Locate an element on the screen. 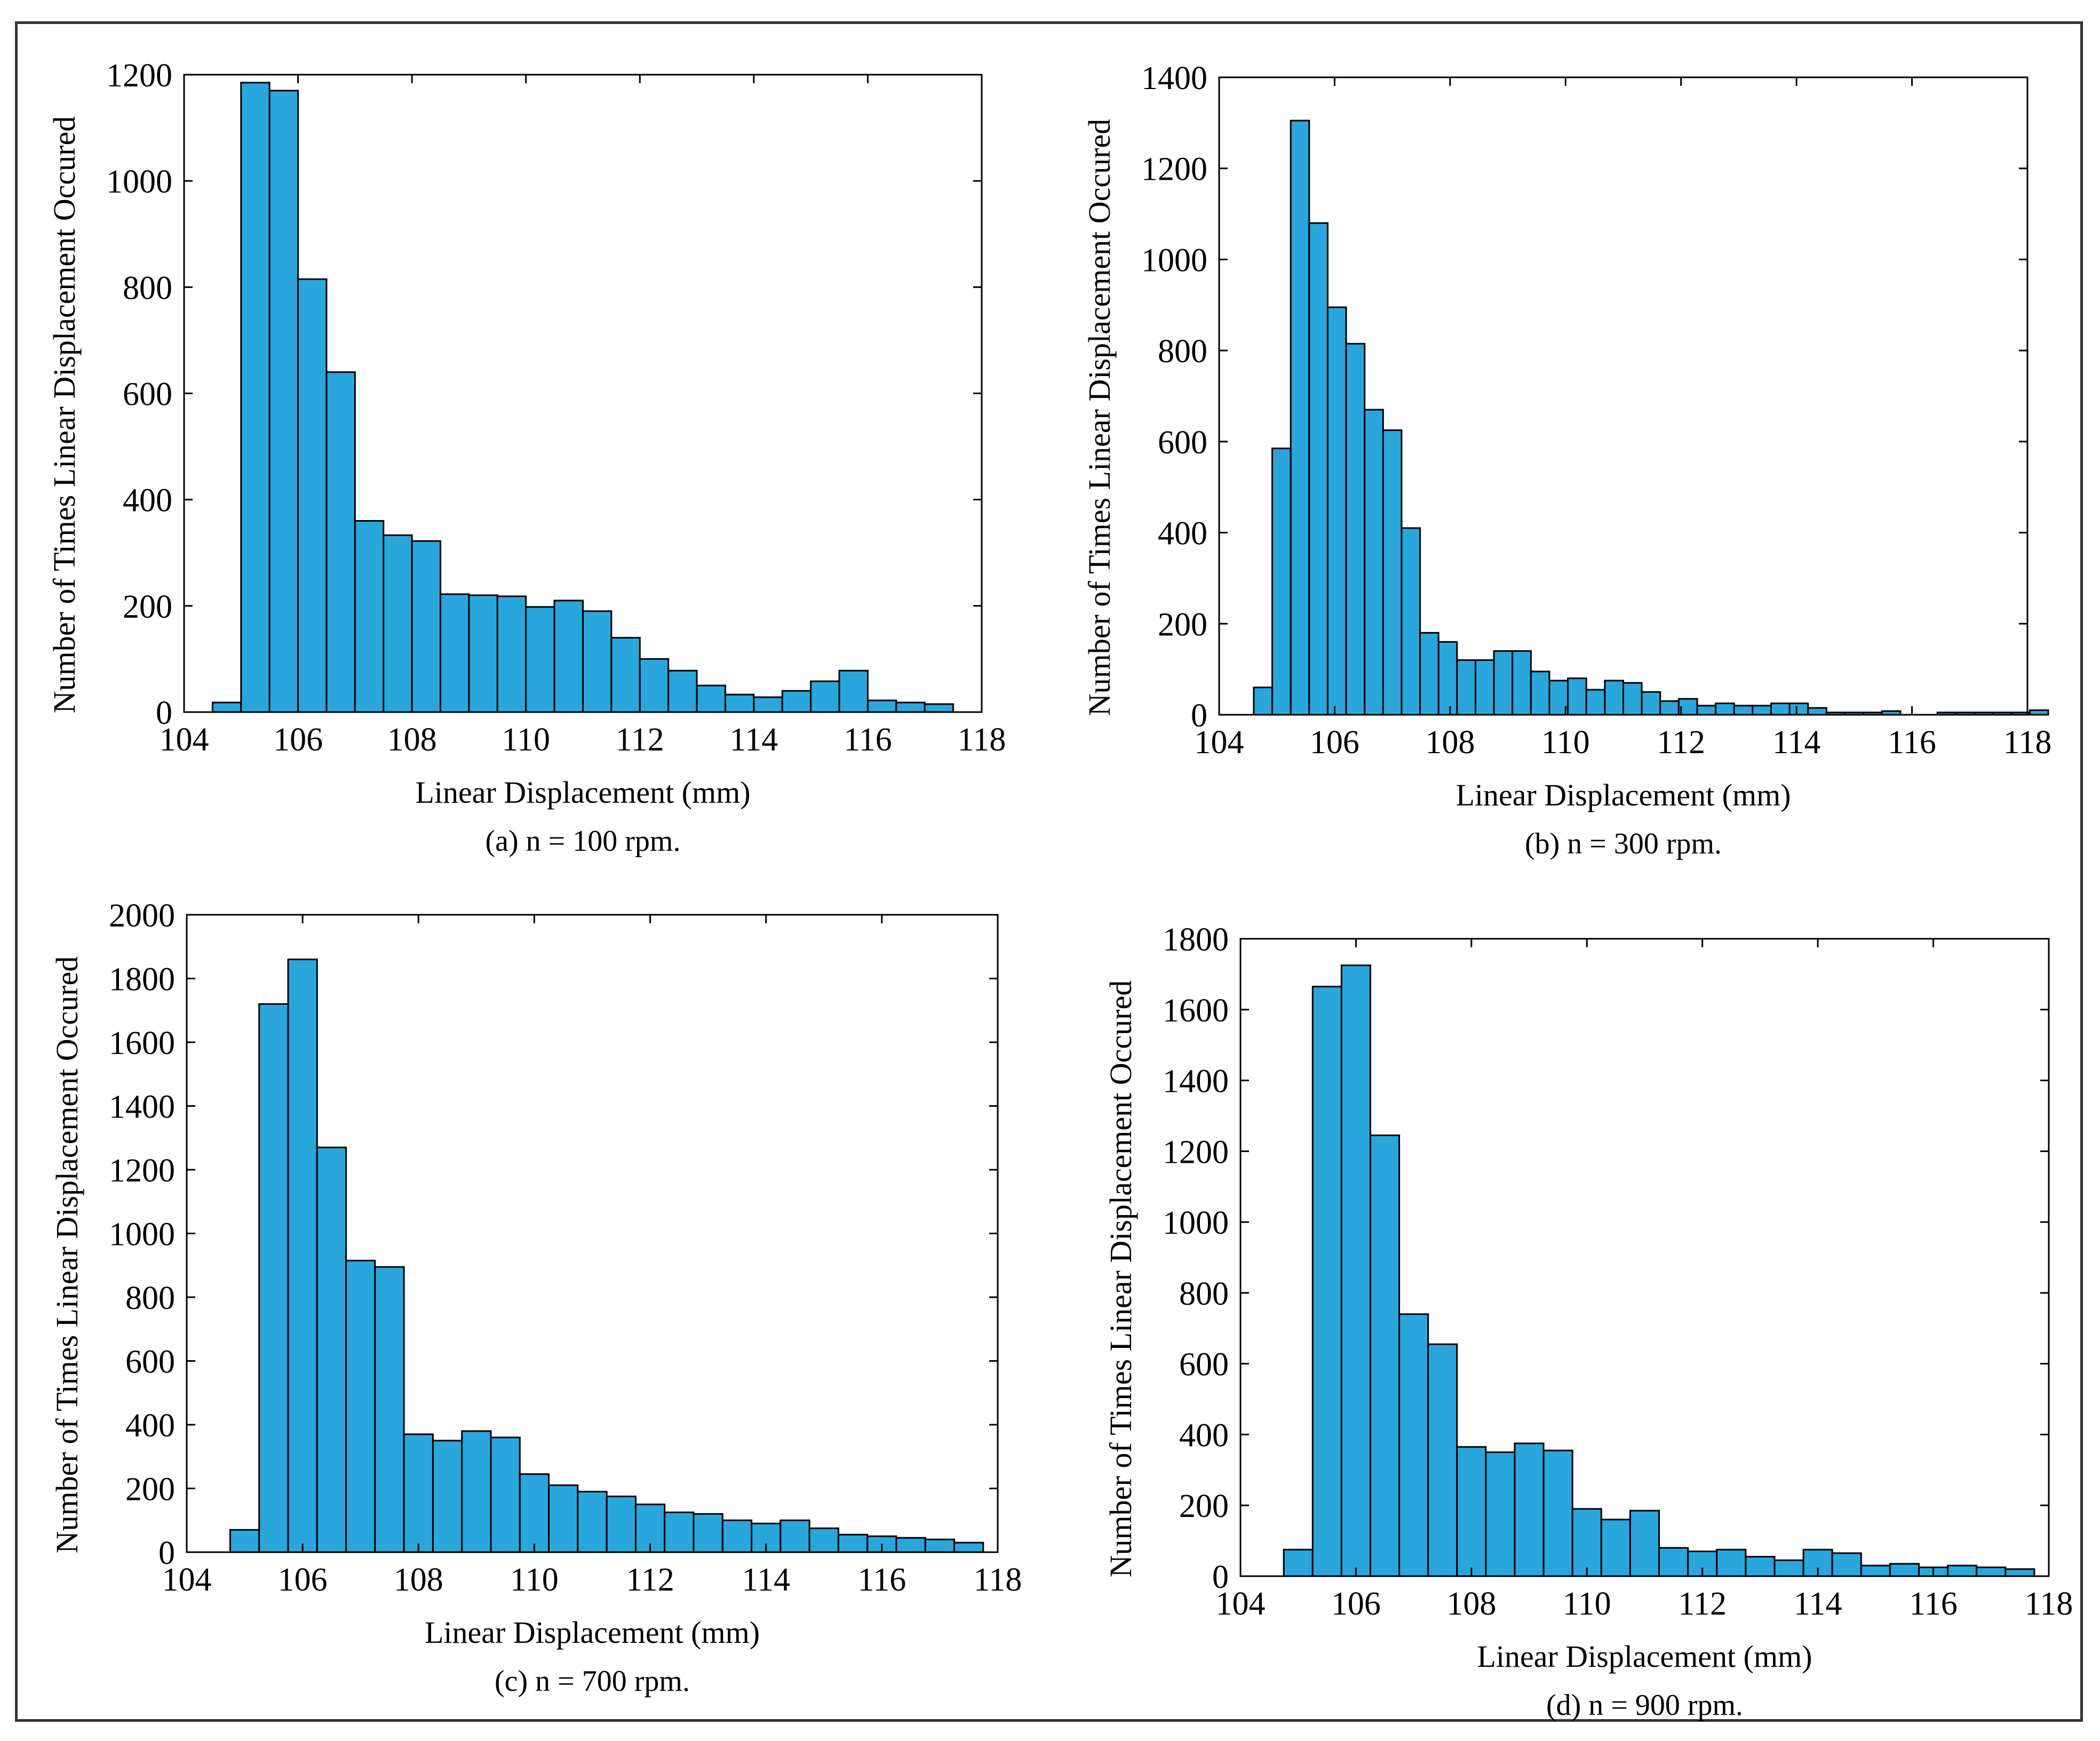 This screenshot has height=1741, width=2100. y-tick-label: 2000 is located at coordinates (142, 916).